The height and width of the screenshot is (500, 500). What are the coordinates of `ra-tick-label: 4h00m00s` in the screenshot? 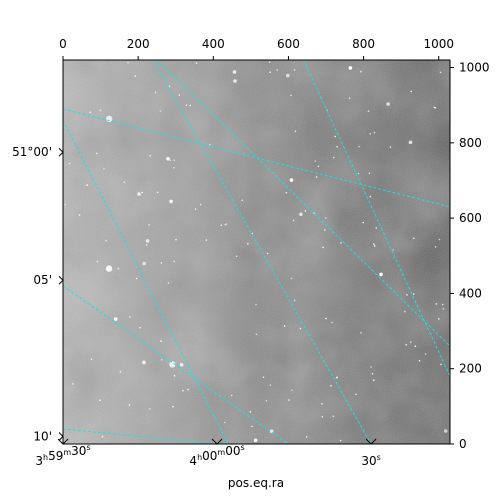 It's located at (216, 455).